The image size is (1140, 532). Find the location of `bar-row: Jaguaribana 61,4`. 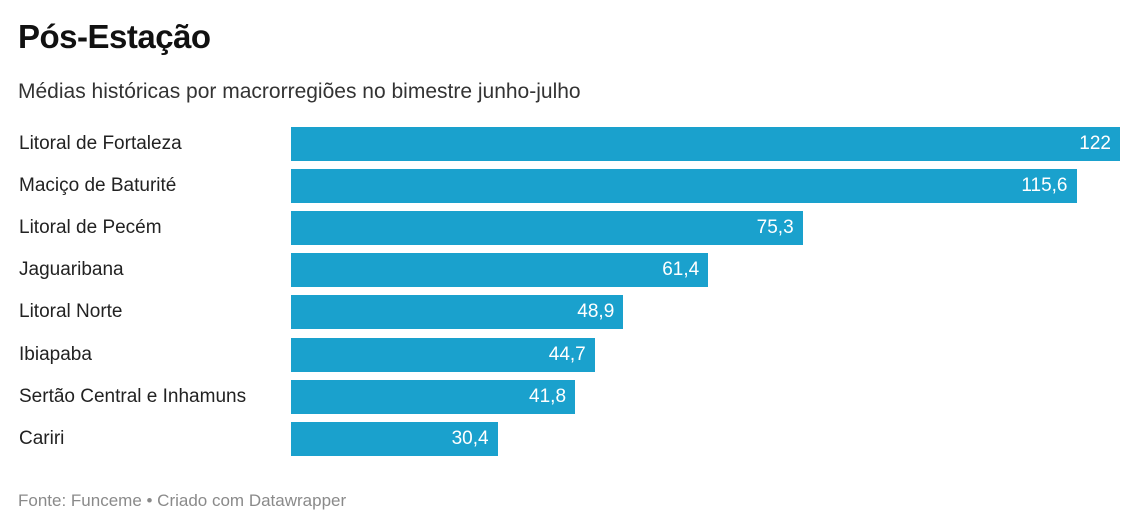

bar-row: Jaguaribana 61,4 is located at coordinates (570, 270).